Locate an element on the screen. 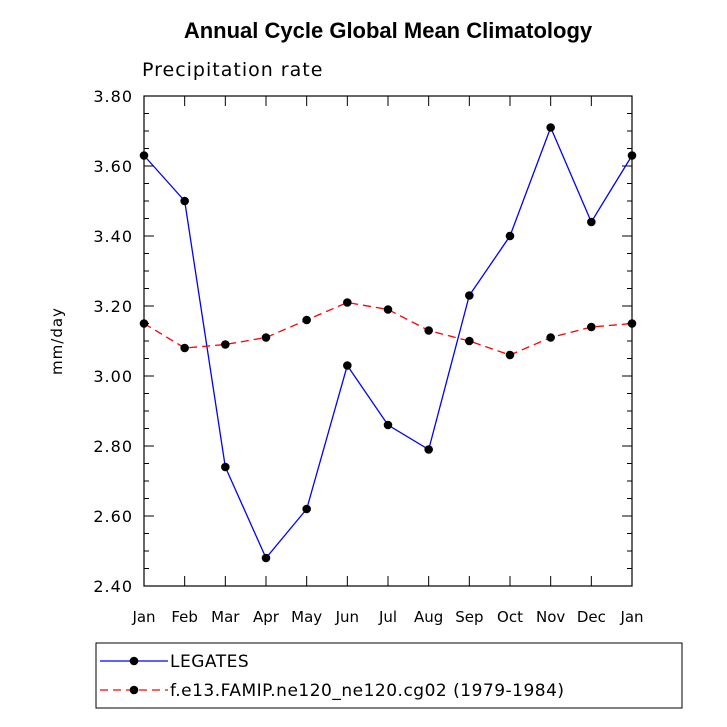  legend-label: f.e13.FAMIP.ne120_ne120.cg02 (1979-1984) is located at coordinates (367, 691).